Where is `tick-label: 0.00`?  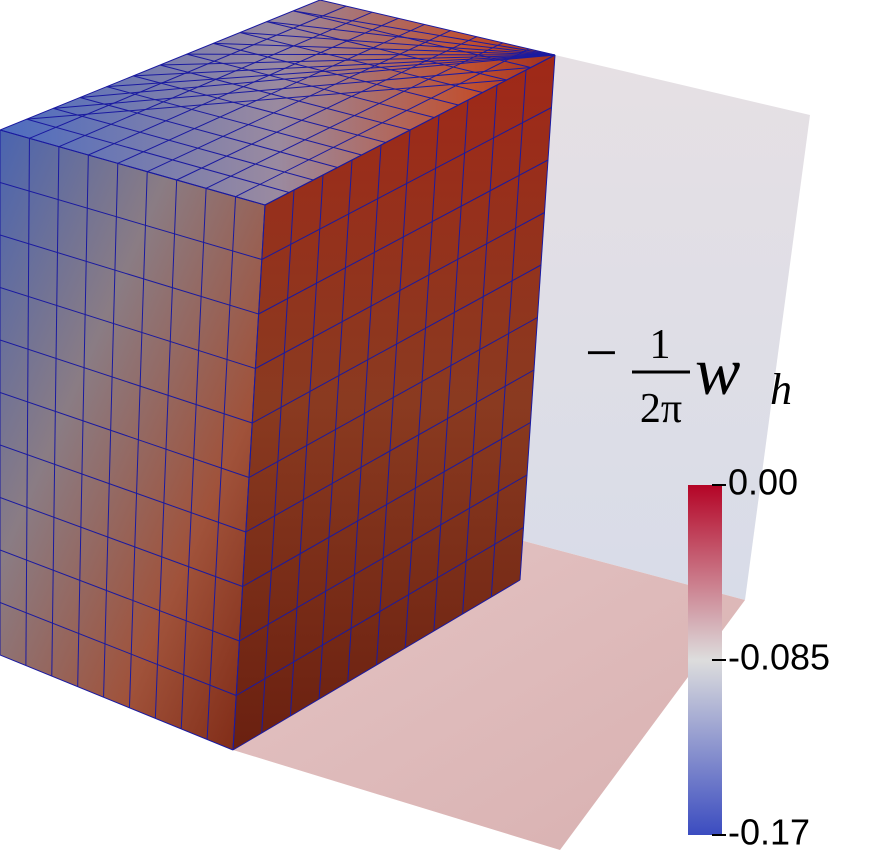
tick-label: 0.00 is located at coordinates (763, 482).